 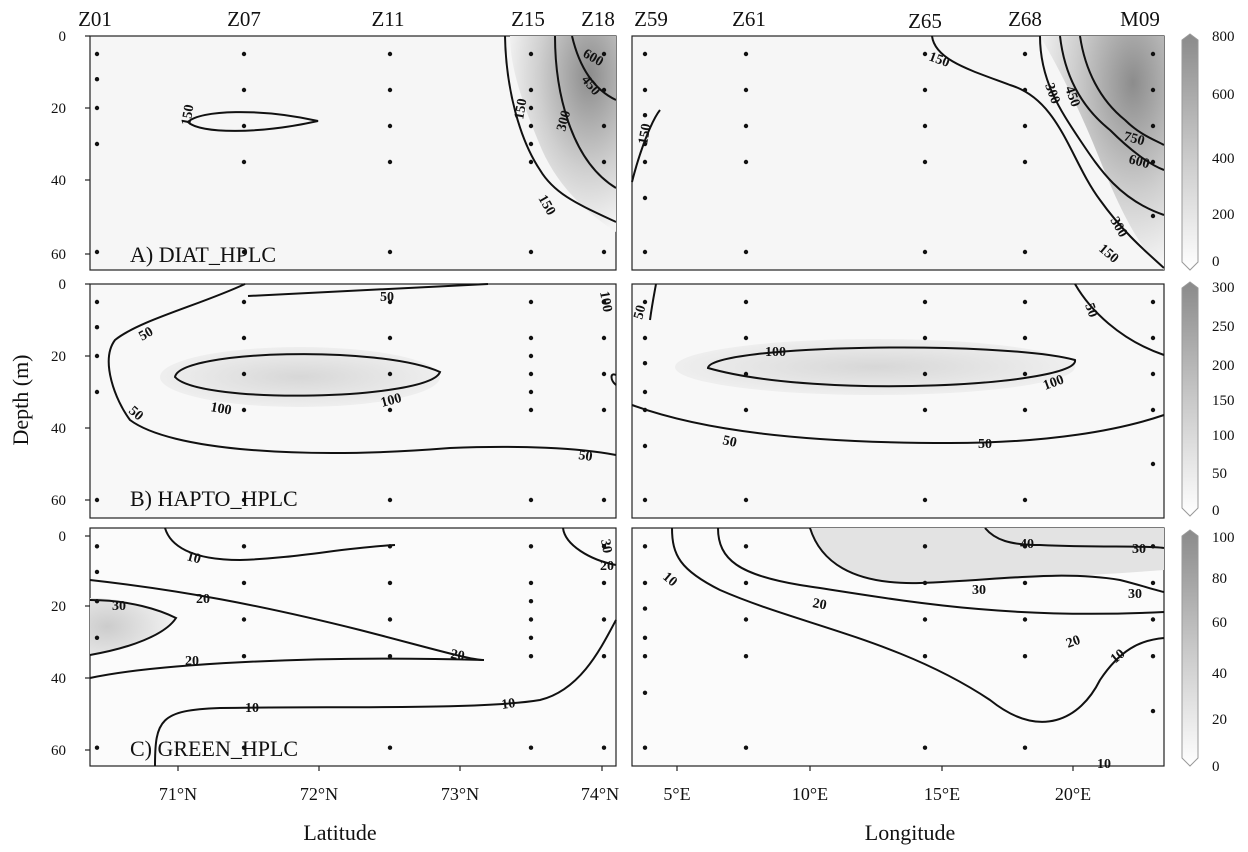 I want to click on x-tick-marks, so click(x=625, y=768).